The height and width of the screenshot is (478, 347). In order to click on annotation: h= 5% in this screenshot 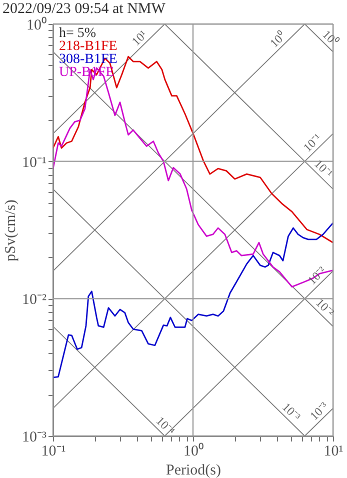, I will do `click(77, 33)`.